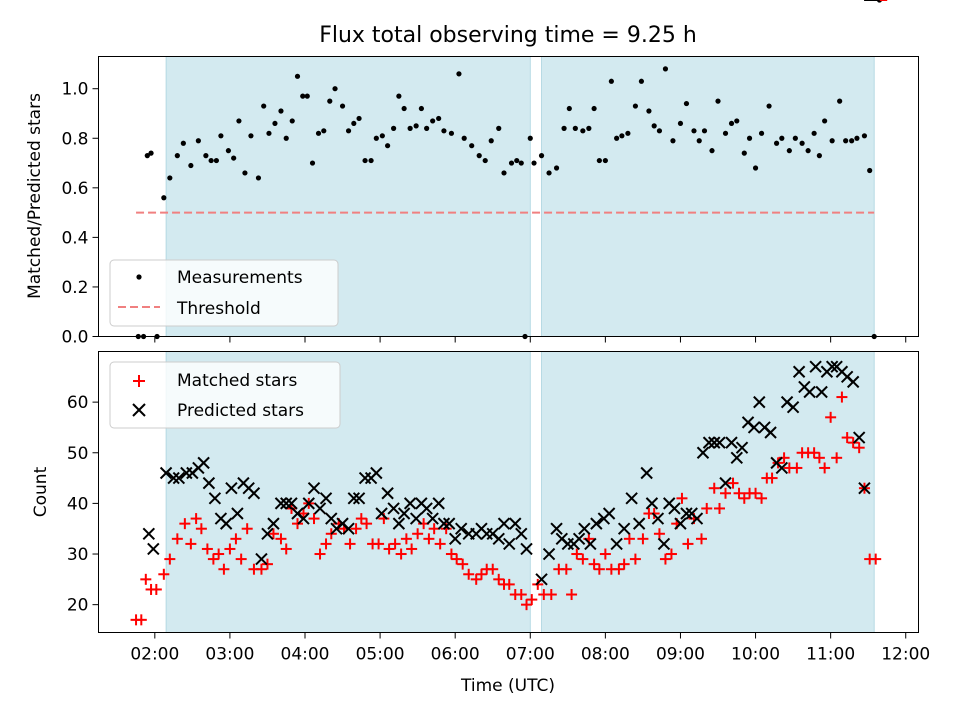  Describe the element at coordinates (380, 655) in the screenshot. I see `x-tick-label: 05:00` at that location.